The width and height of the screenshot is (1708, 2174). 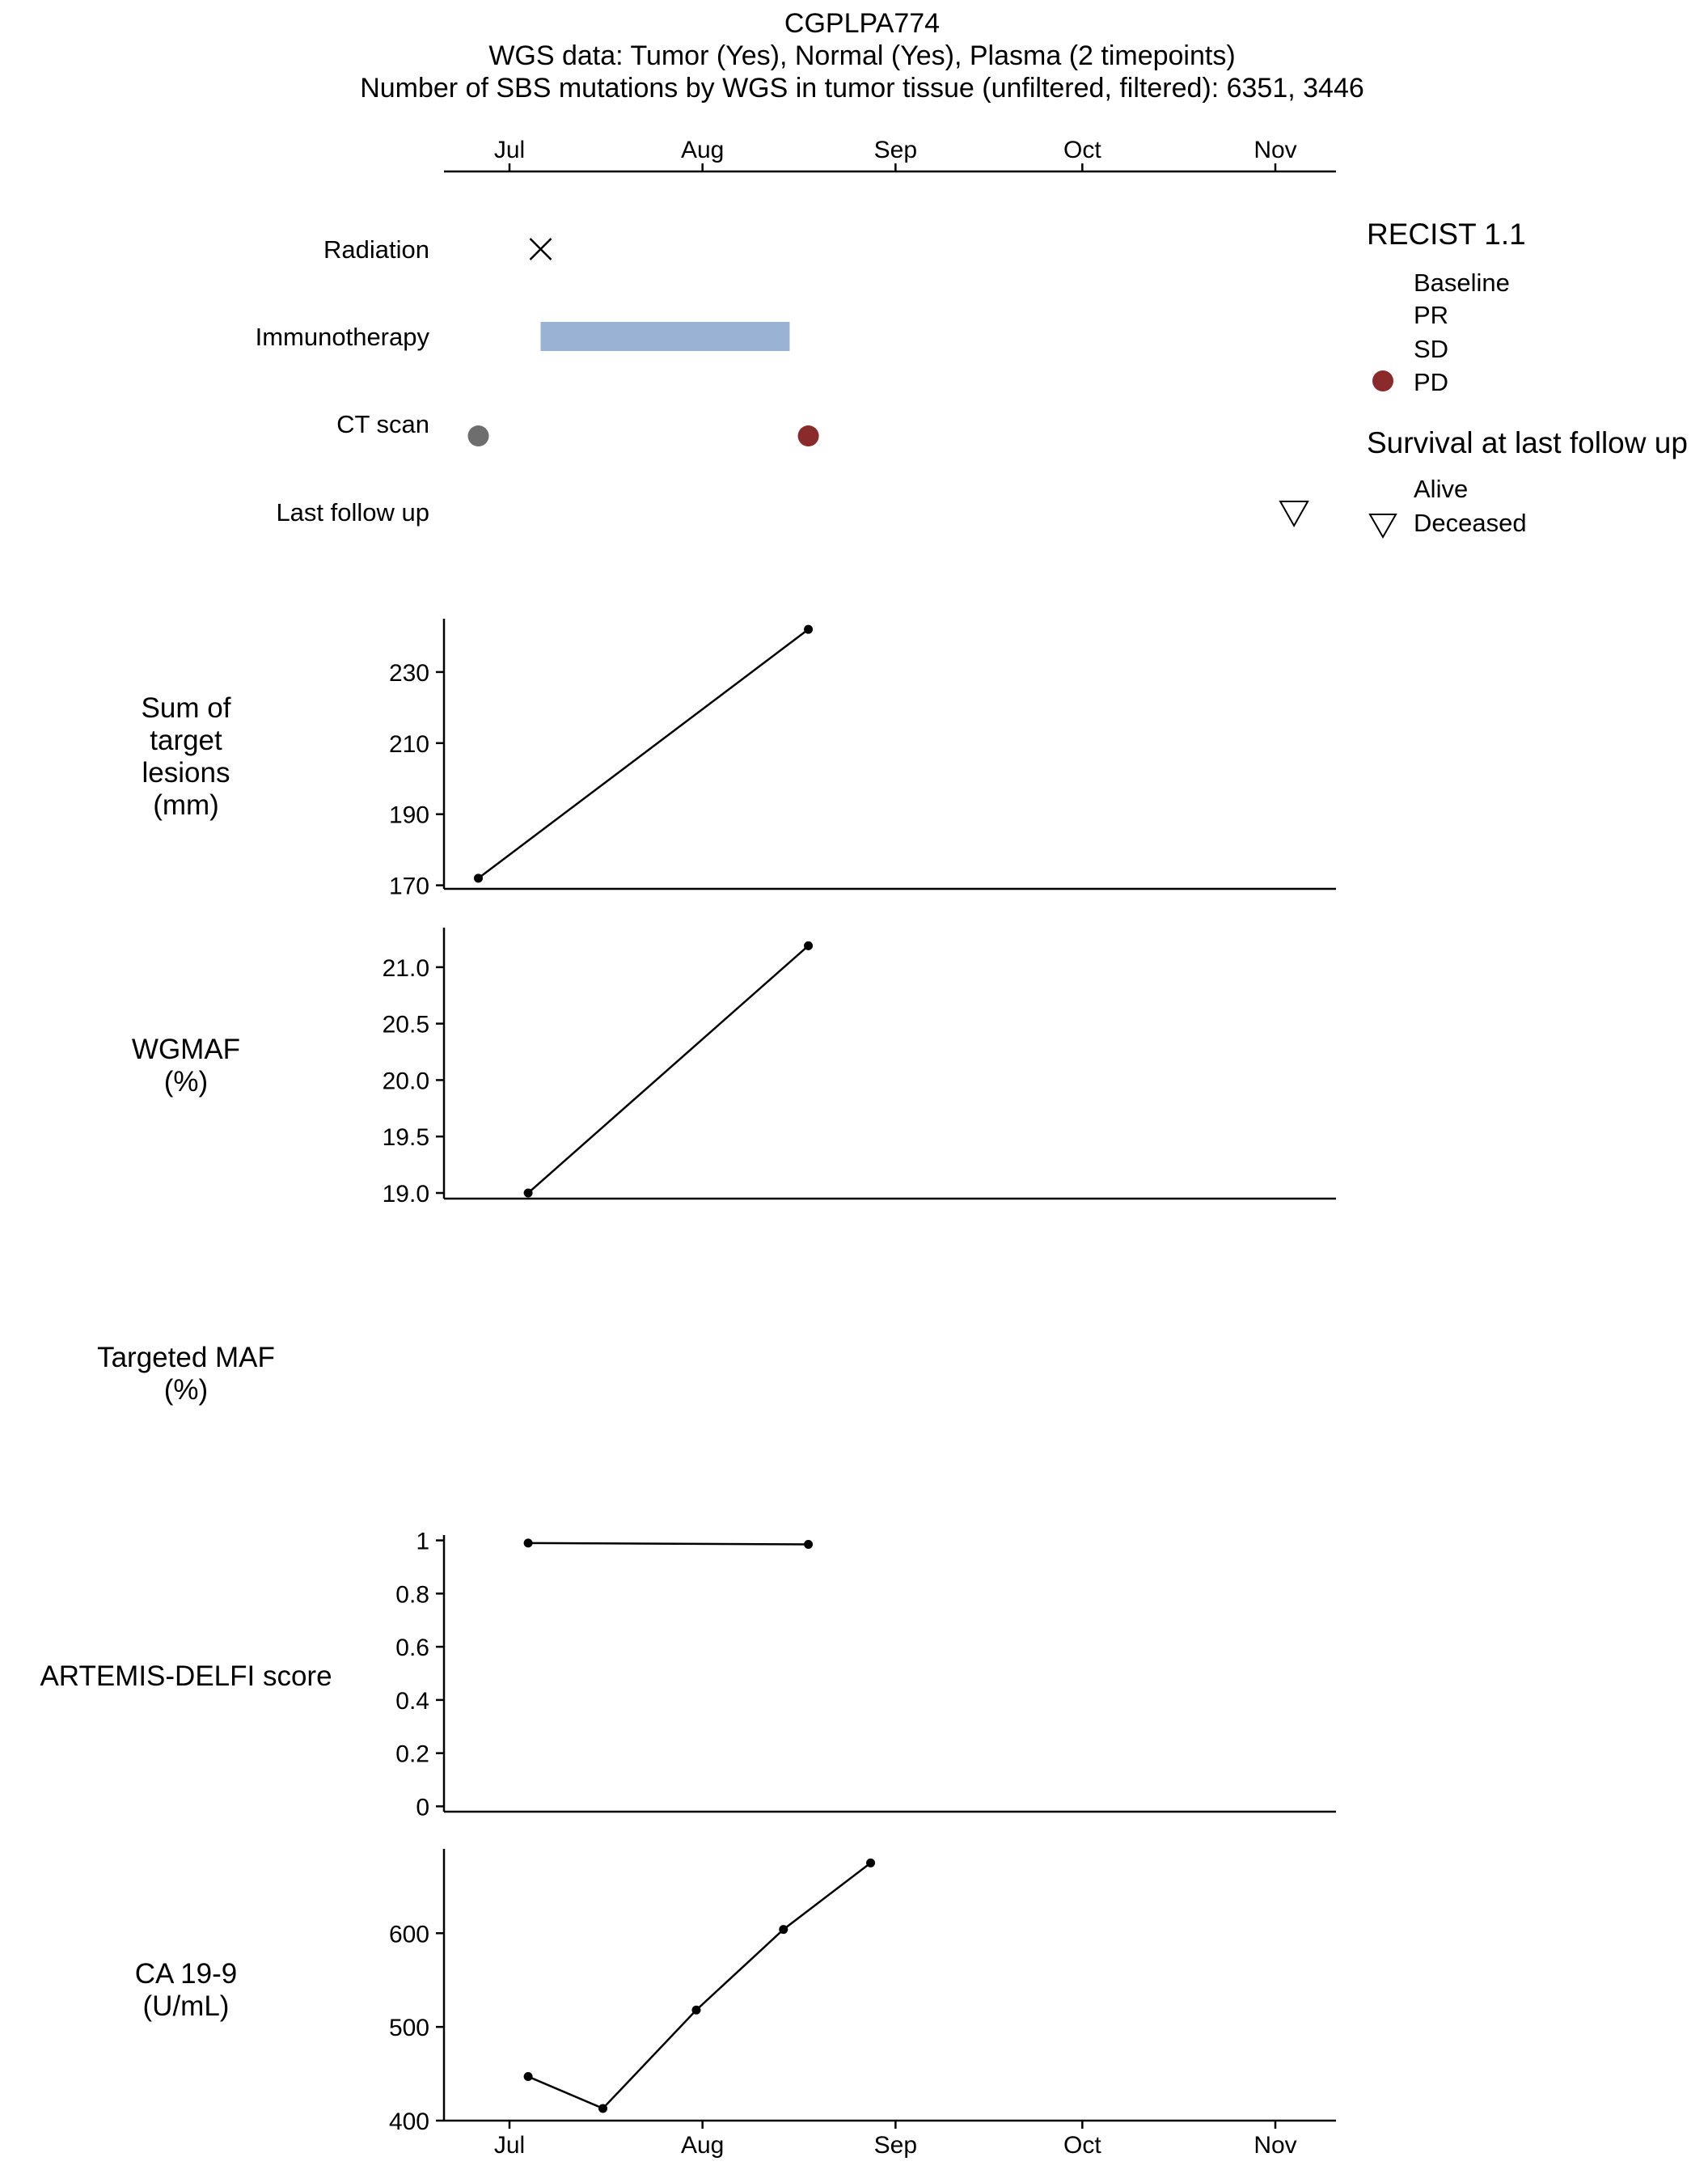 What do you see at coordinates (1294, 514) in the screenshot?
I see `last-follow-up-triangle-marker` at bounding box center [1294, 514].